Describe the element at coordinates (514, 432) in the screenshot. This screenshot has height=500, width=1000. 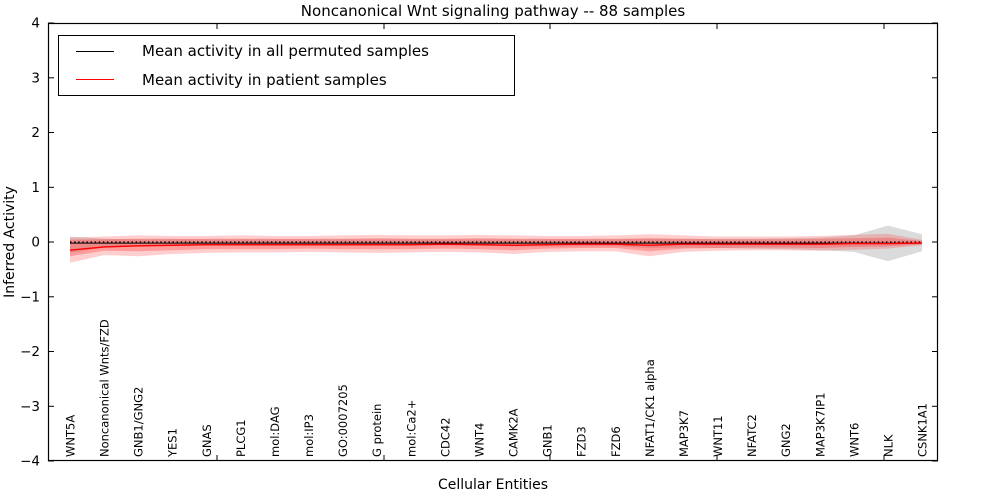
I see `x-tick-label: CAMK2A` at that location.